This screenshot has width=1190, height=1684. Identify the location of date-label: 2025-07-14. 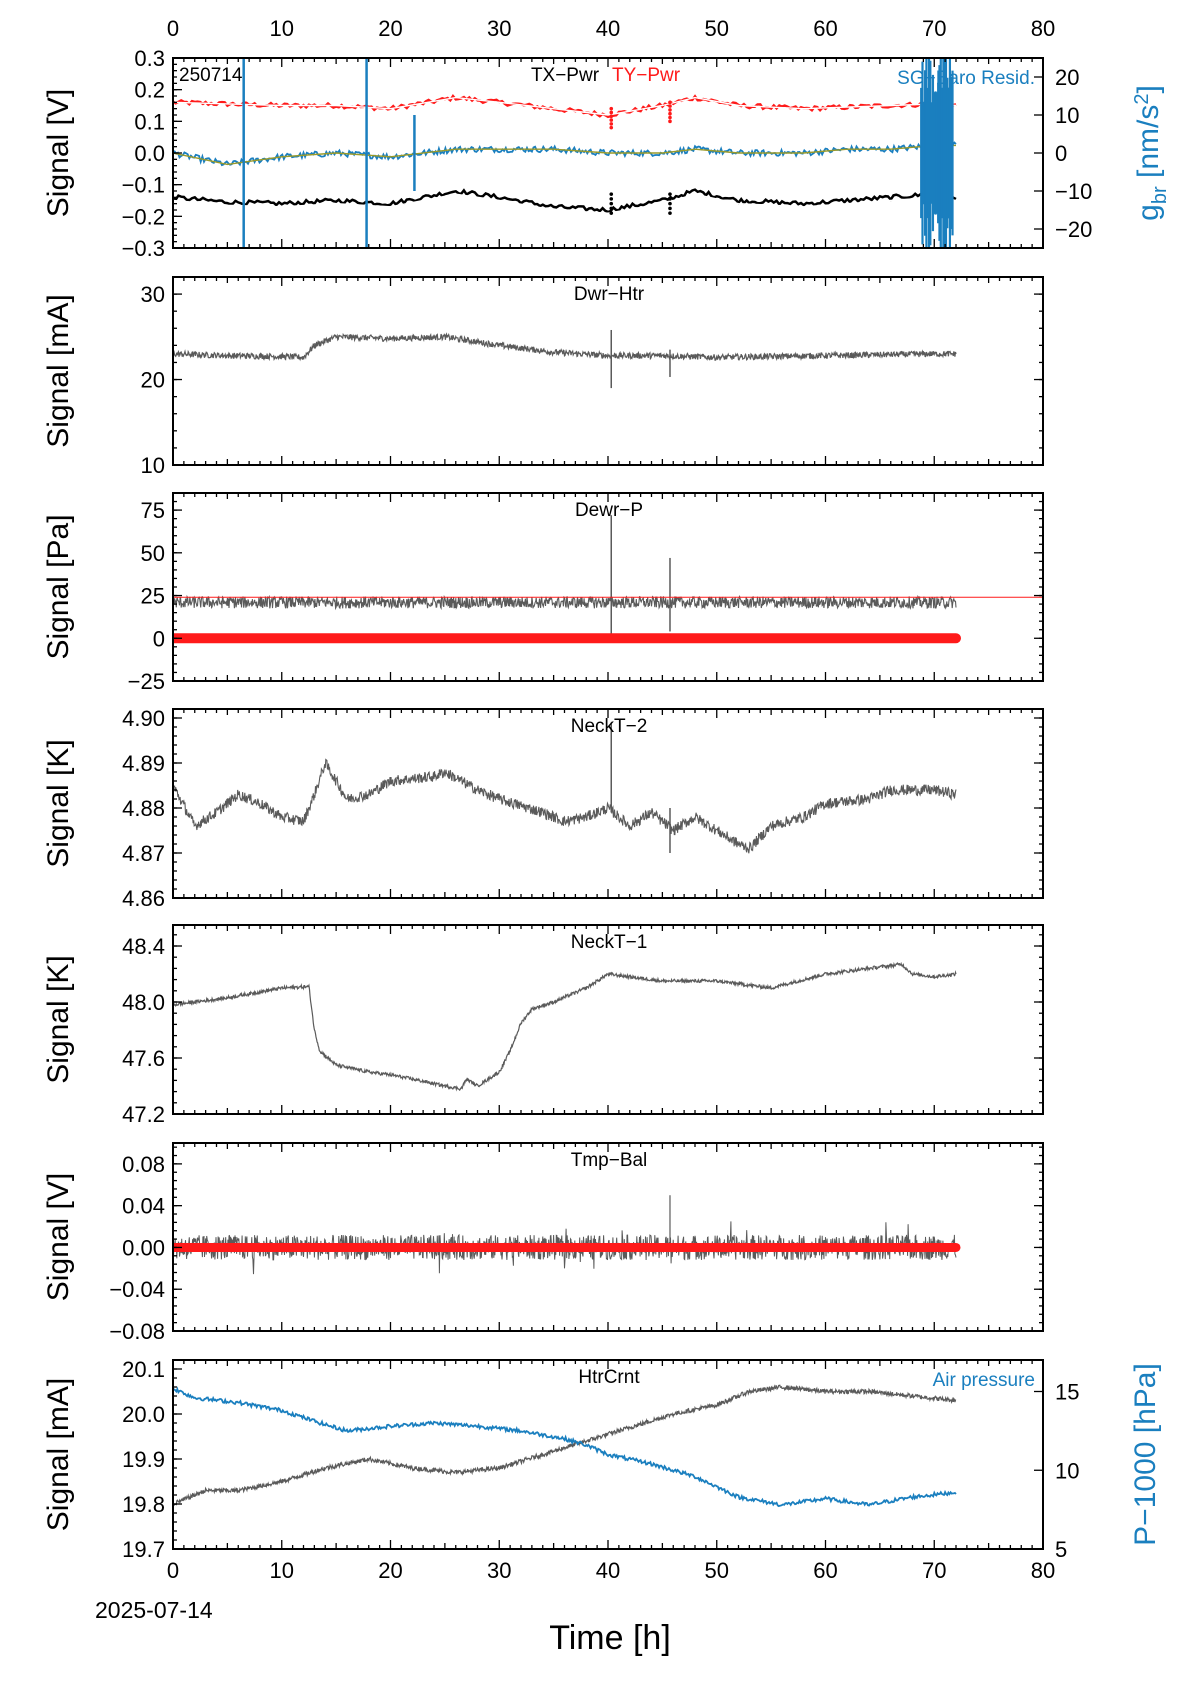
(154, 1610).